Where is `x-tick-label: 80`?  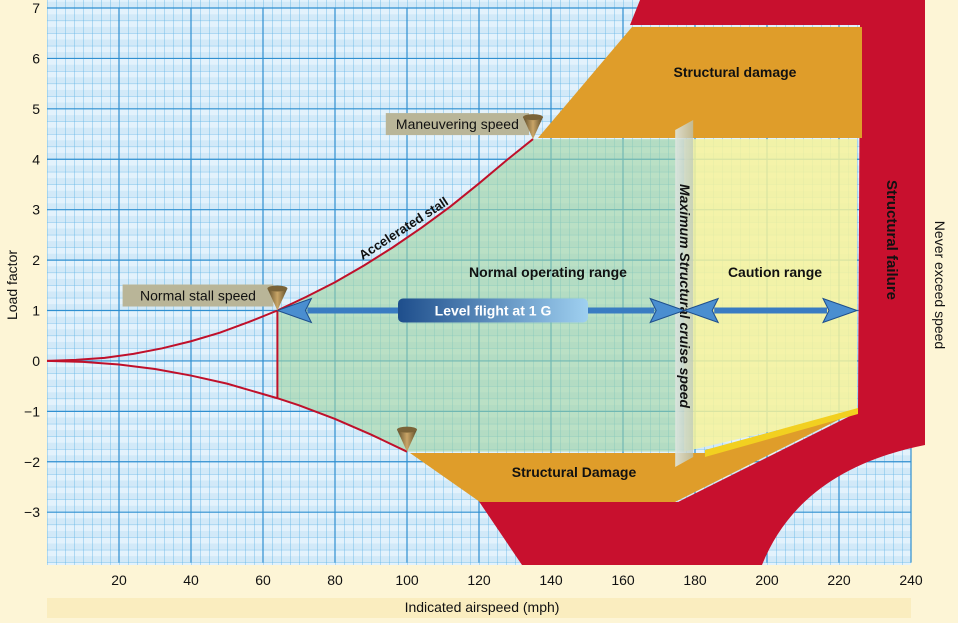
x-tick-label: 80 is located at coordinates (335, 580).